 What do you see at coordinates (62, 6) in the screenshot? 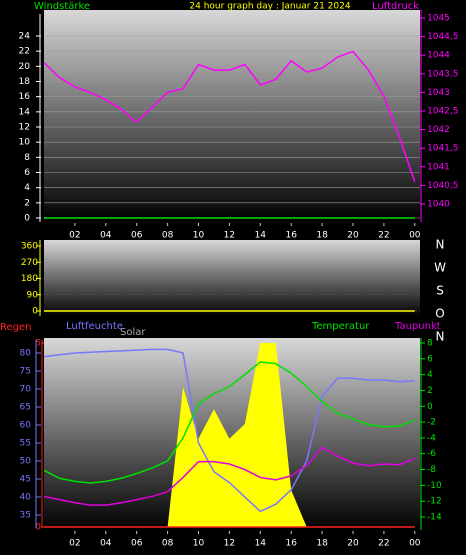
I see `series-label: Windstärke` at bounding box center [62, 6].